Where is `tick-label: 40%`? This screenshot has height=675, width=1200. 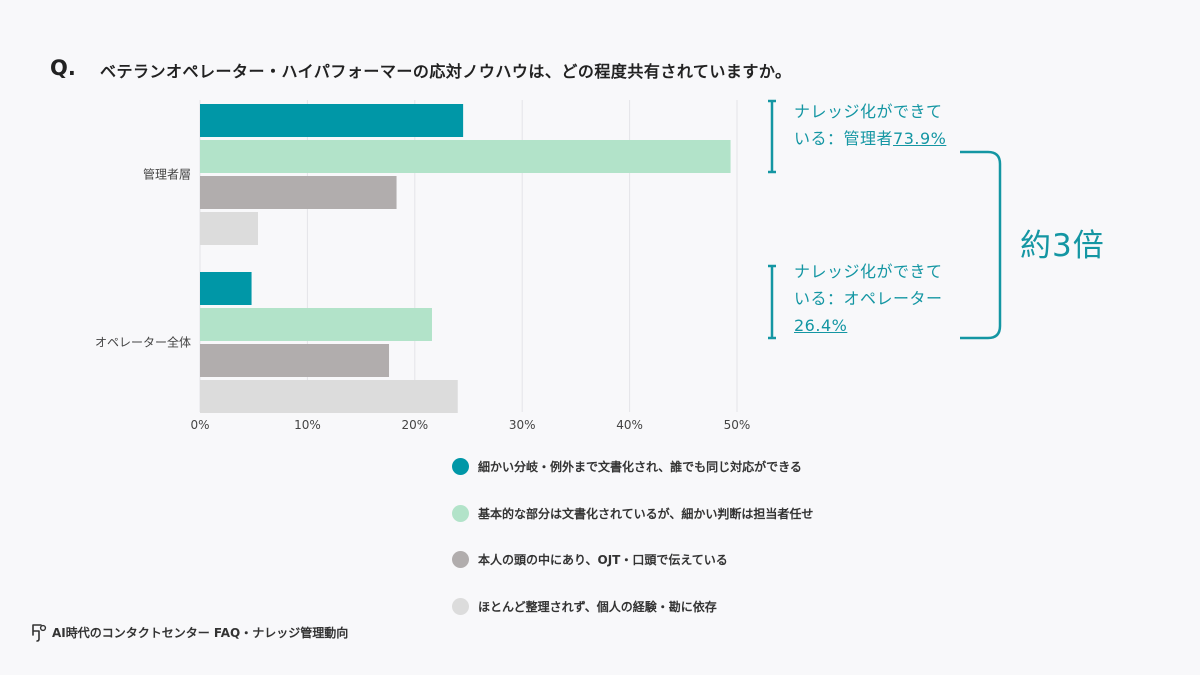 tick-label: 40% is located at coordinates (629, 425).